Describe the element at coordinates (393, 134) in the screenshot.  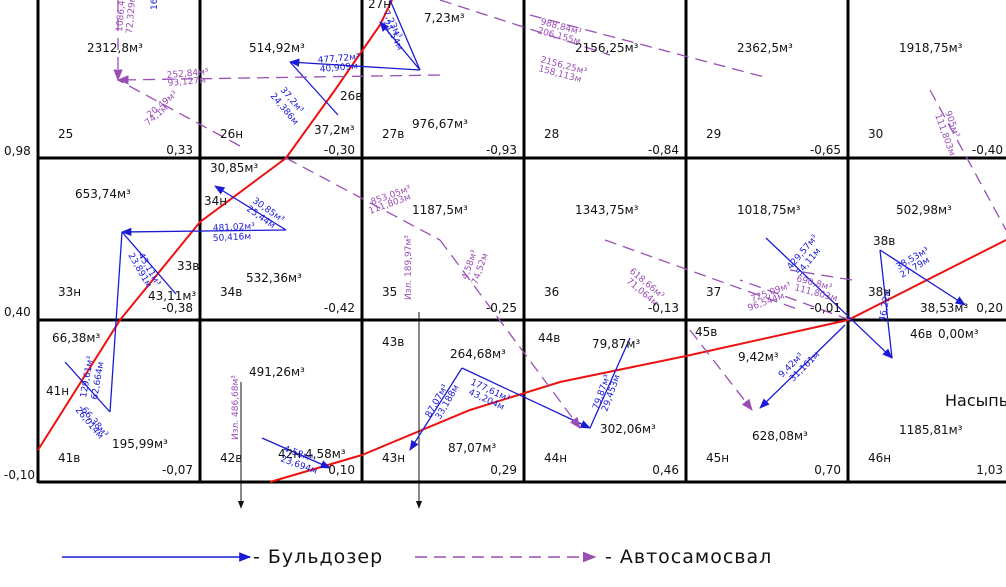
I see `cell-number: 27в` at that location.